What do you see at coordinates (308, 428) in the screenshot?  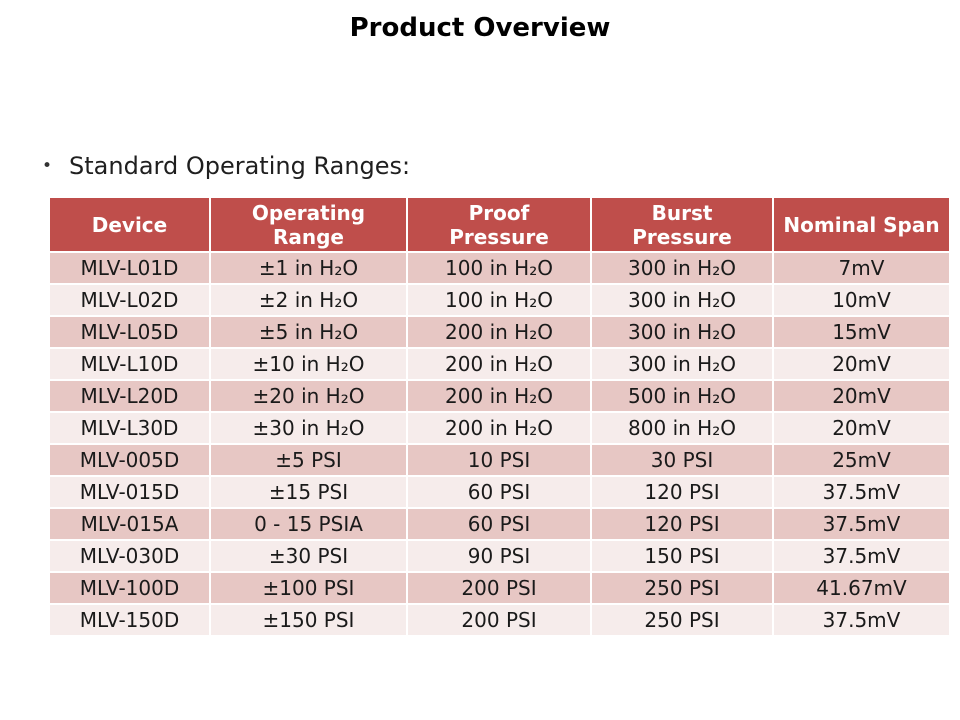 I see `cell-operating-range: ±30 in H₂O` at bounding box center [308, 428].